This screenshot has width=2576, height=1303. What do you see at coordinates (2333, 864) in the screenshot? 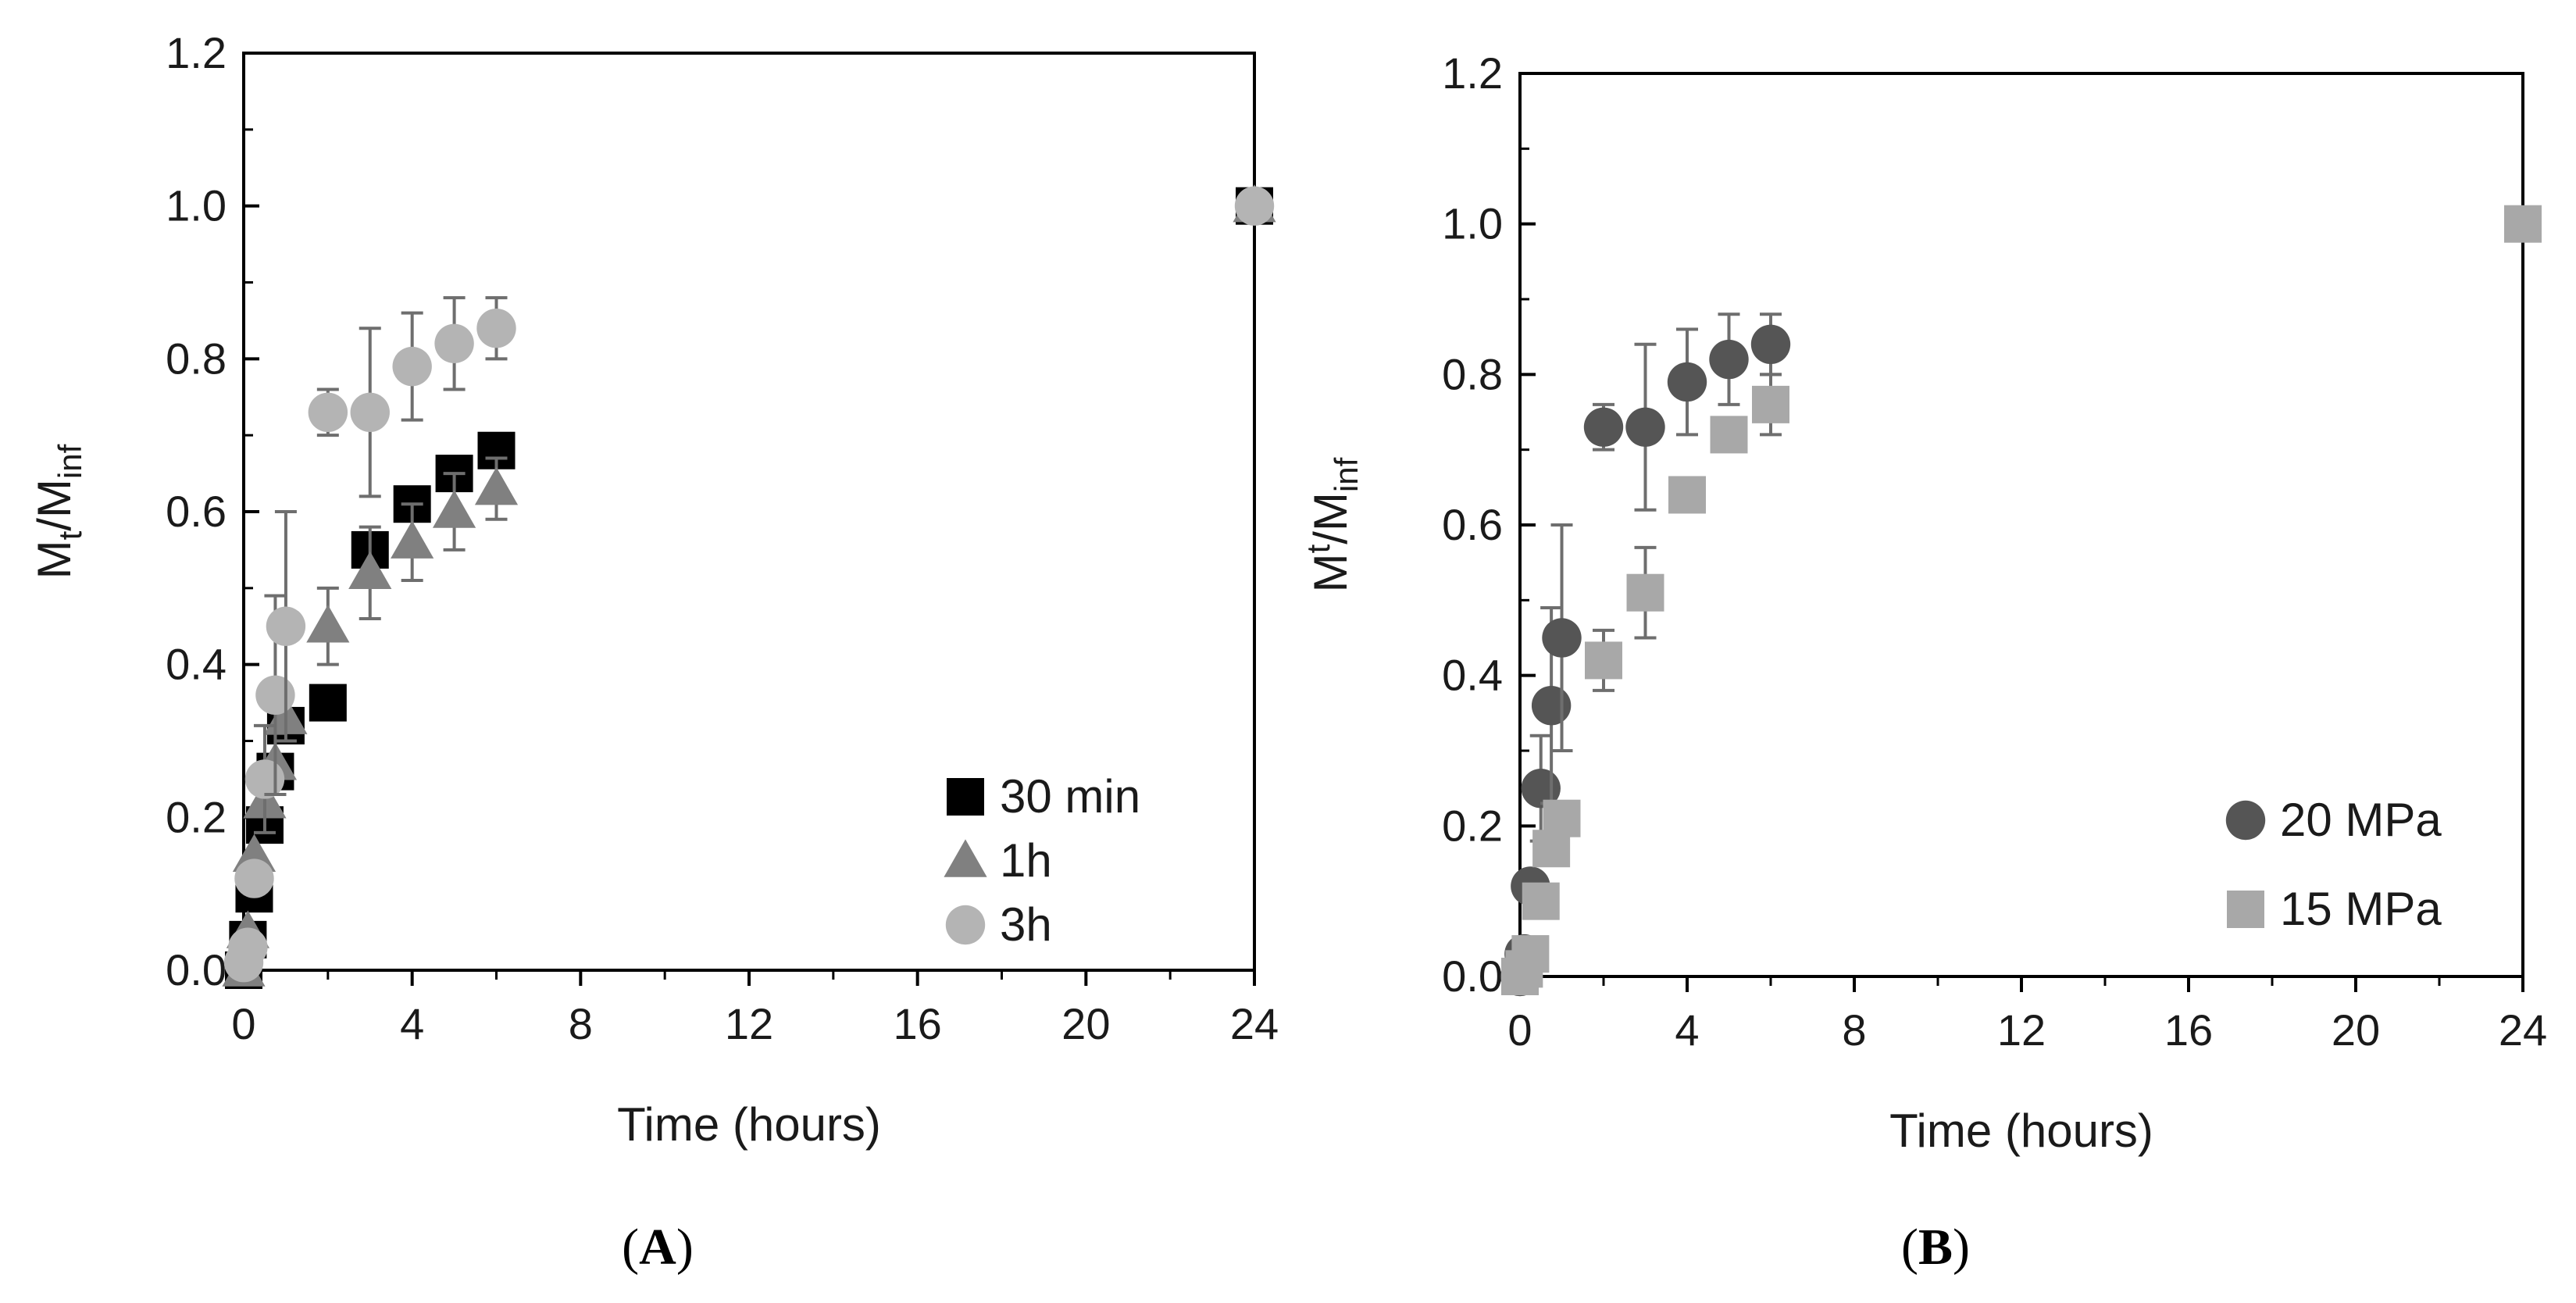
I see `legend: 20 MPa 15 MPa` at bounding box center [2333, 864].